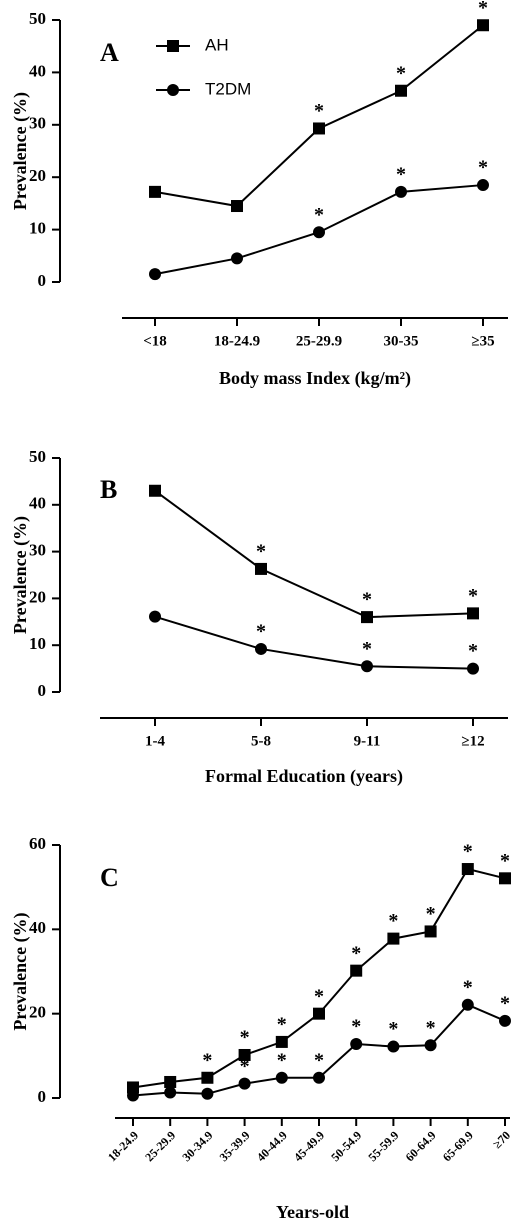 Image resolution: width=519 pixels, height=1229 pixels. What do you see at coordinates (109, 877) in the screenshot?
I see `panel-label: C` at bounding box center [109, 877].